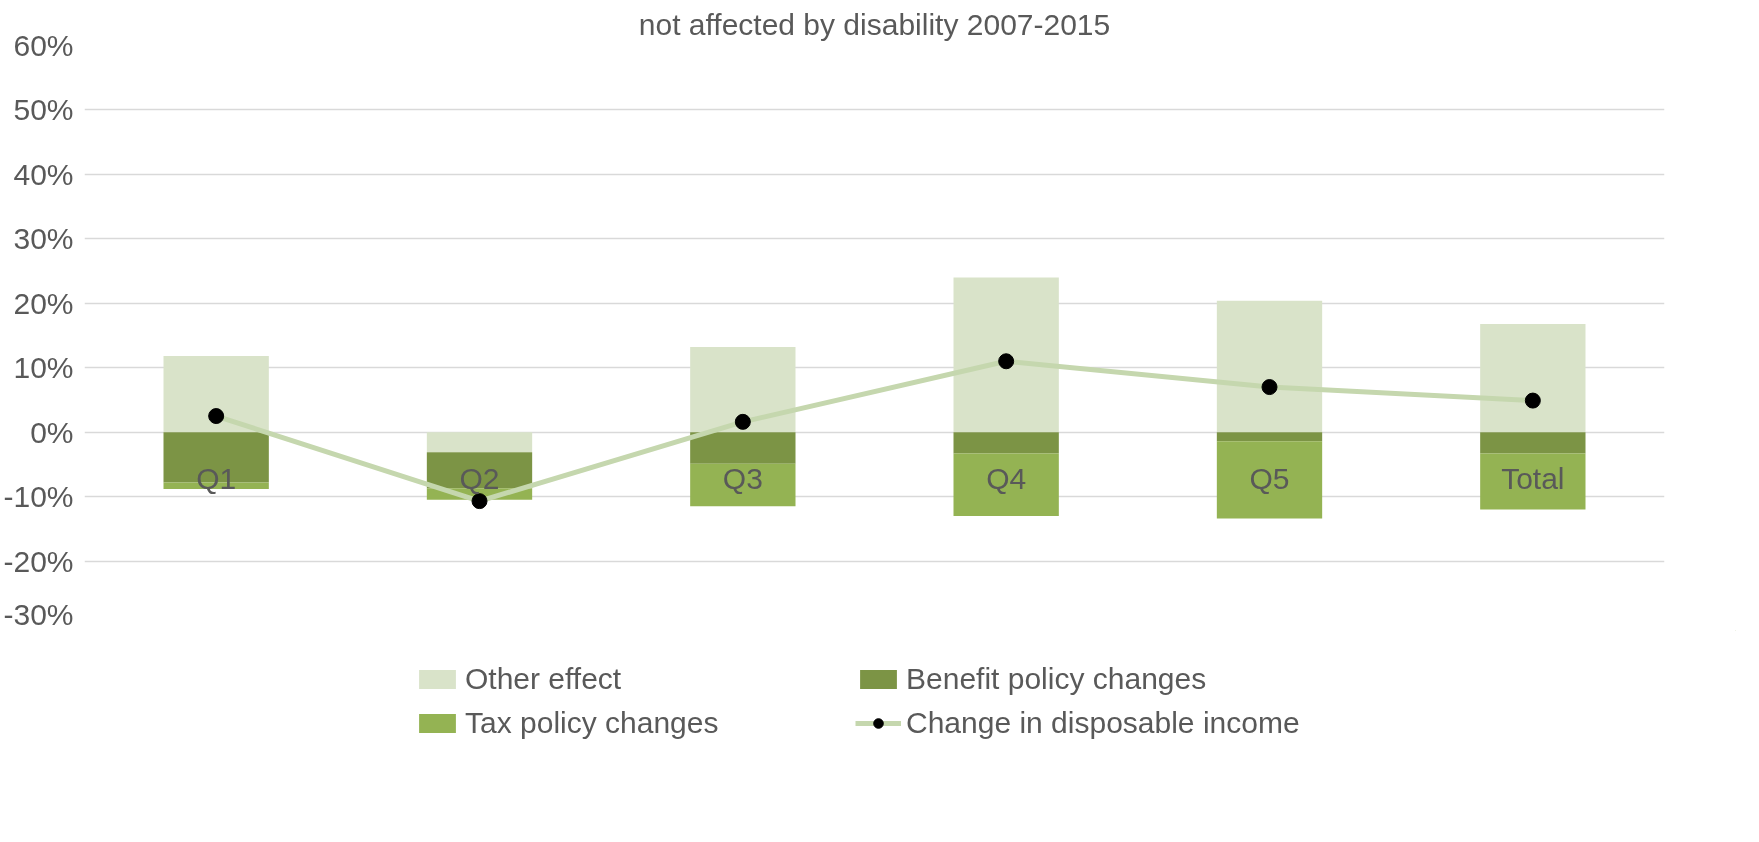  I want to click on x-tick-label: Q2, so click(479, 479).